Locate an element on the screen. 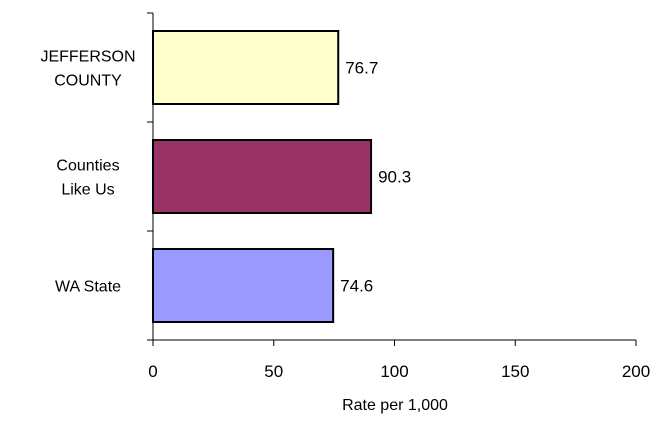 This screenshot has height=423, width=658. x-tick-label: 100 is located at coordinates (394, 371).